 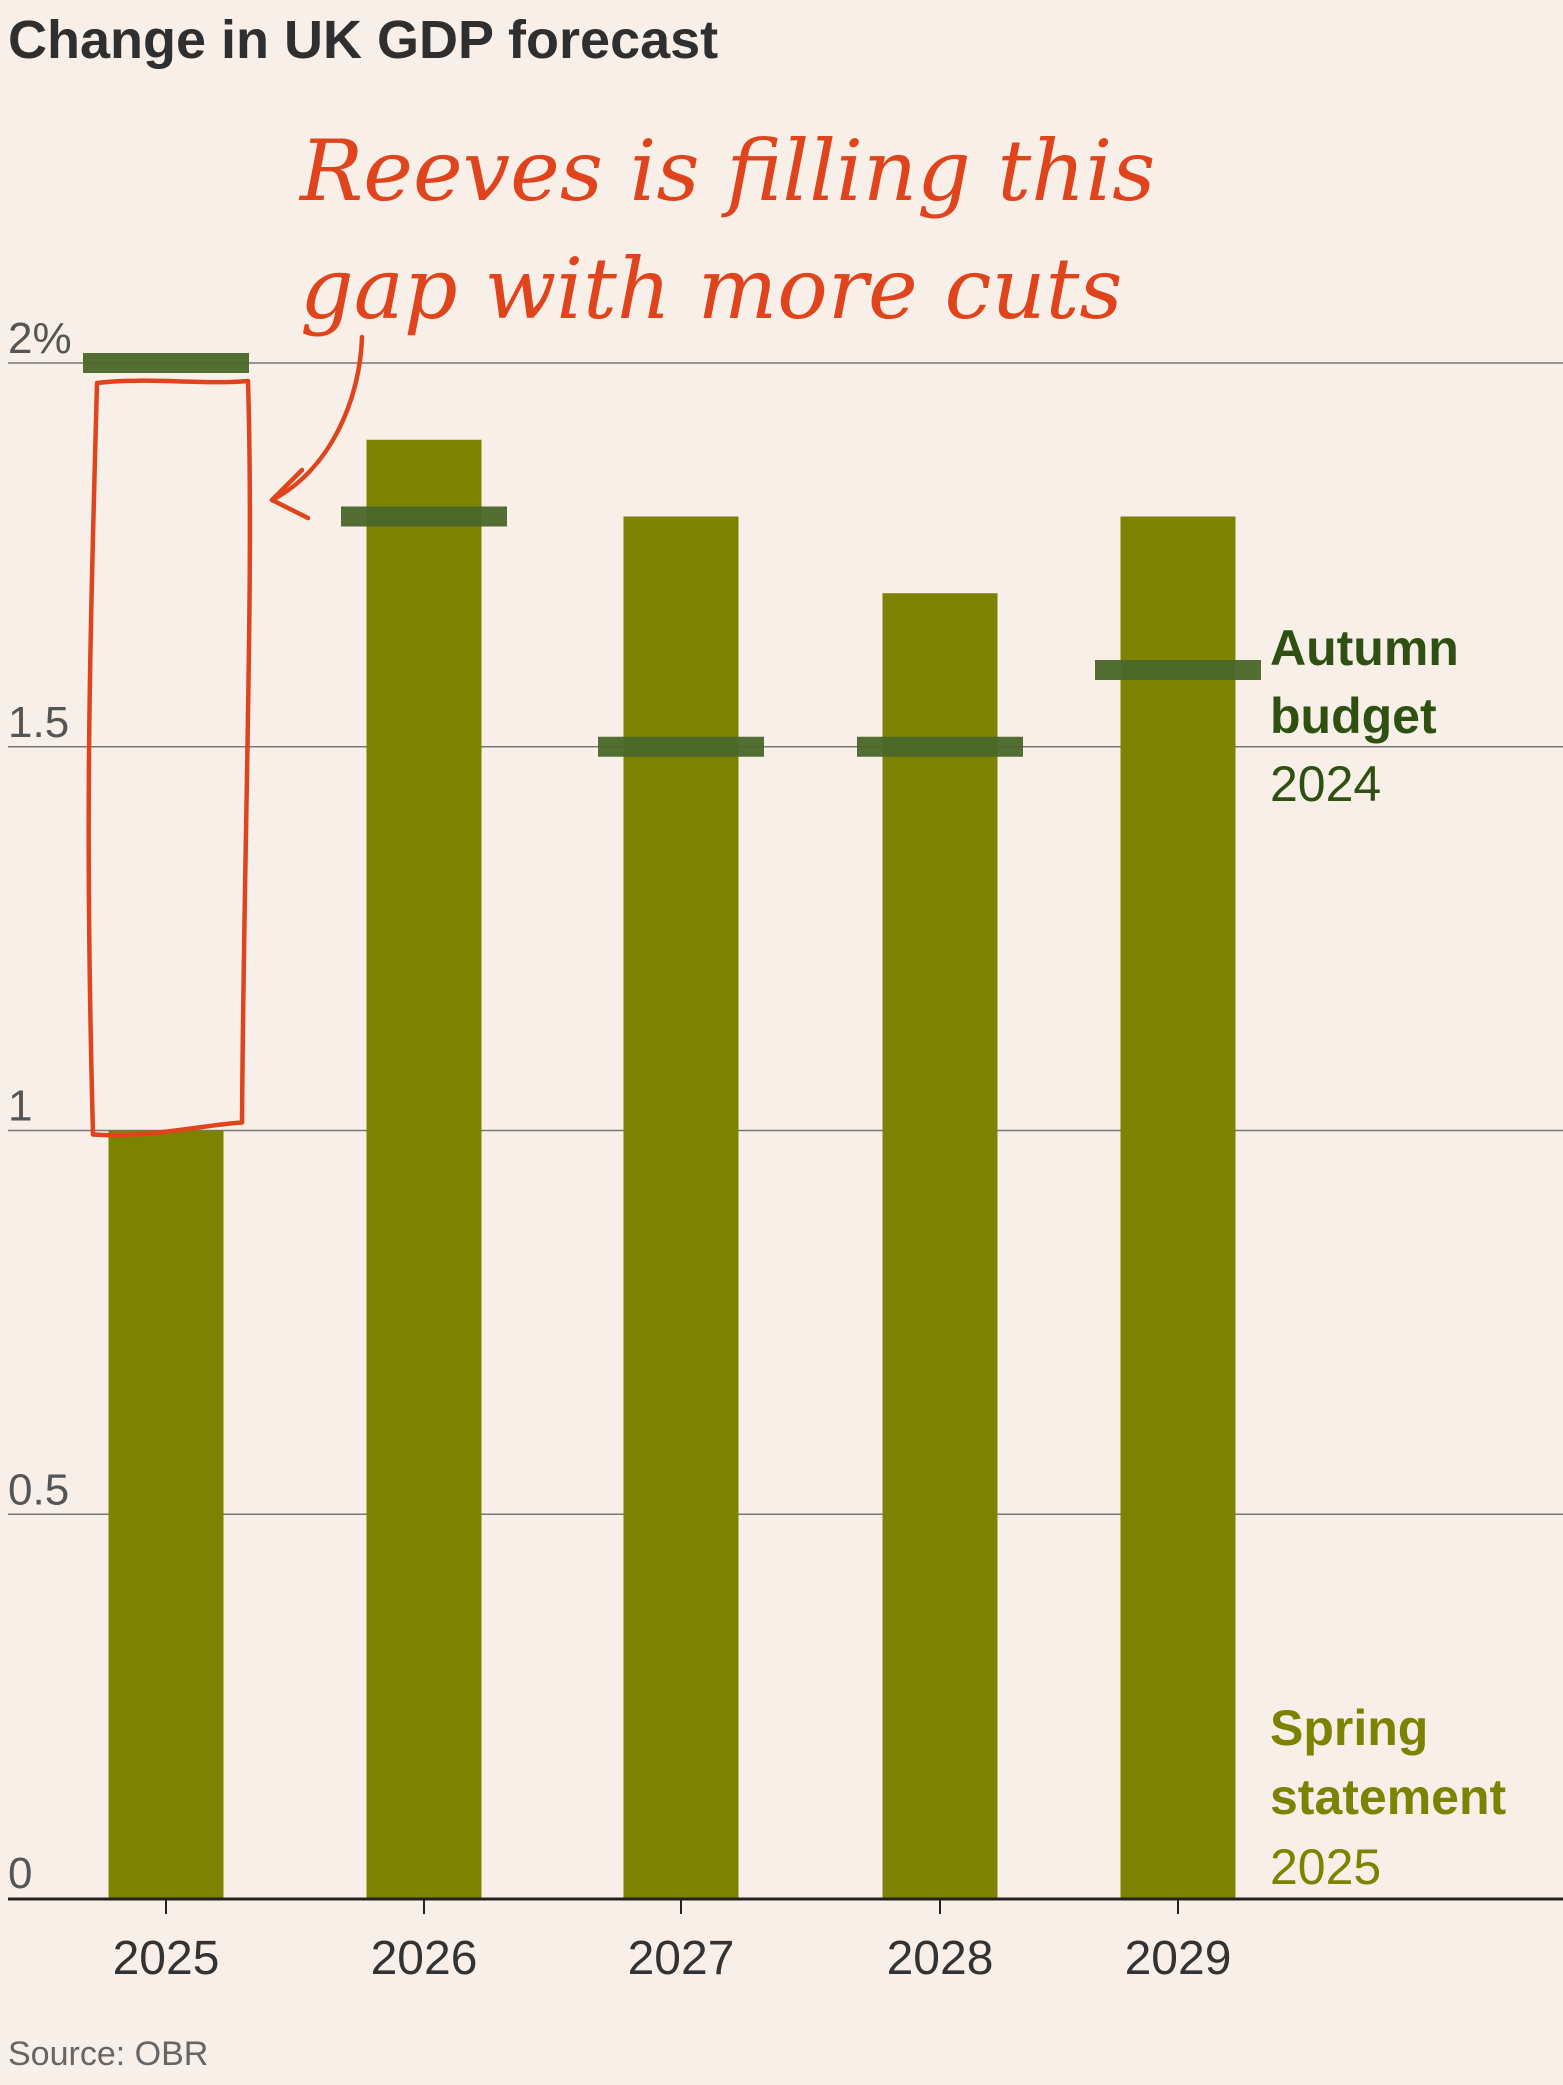 What do you see at coordinates (940, 746) in the screenshot?
I see `marker-autumn-2028` at bounding box center [940, 746].